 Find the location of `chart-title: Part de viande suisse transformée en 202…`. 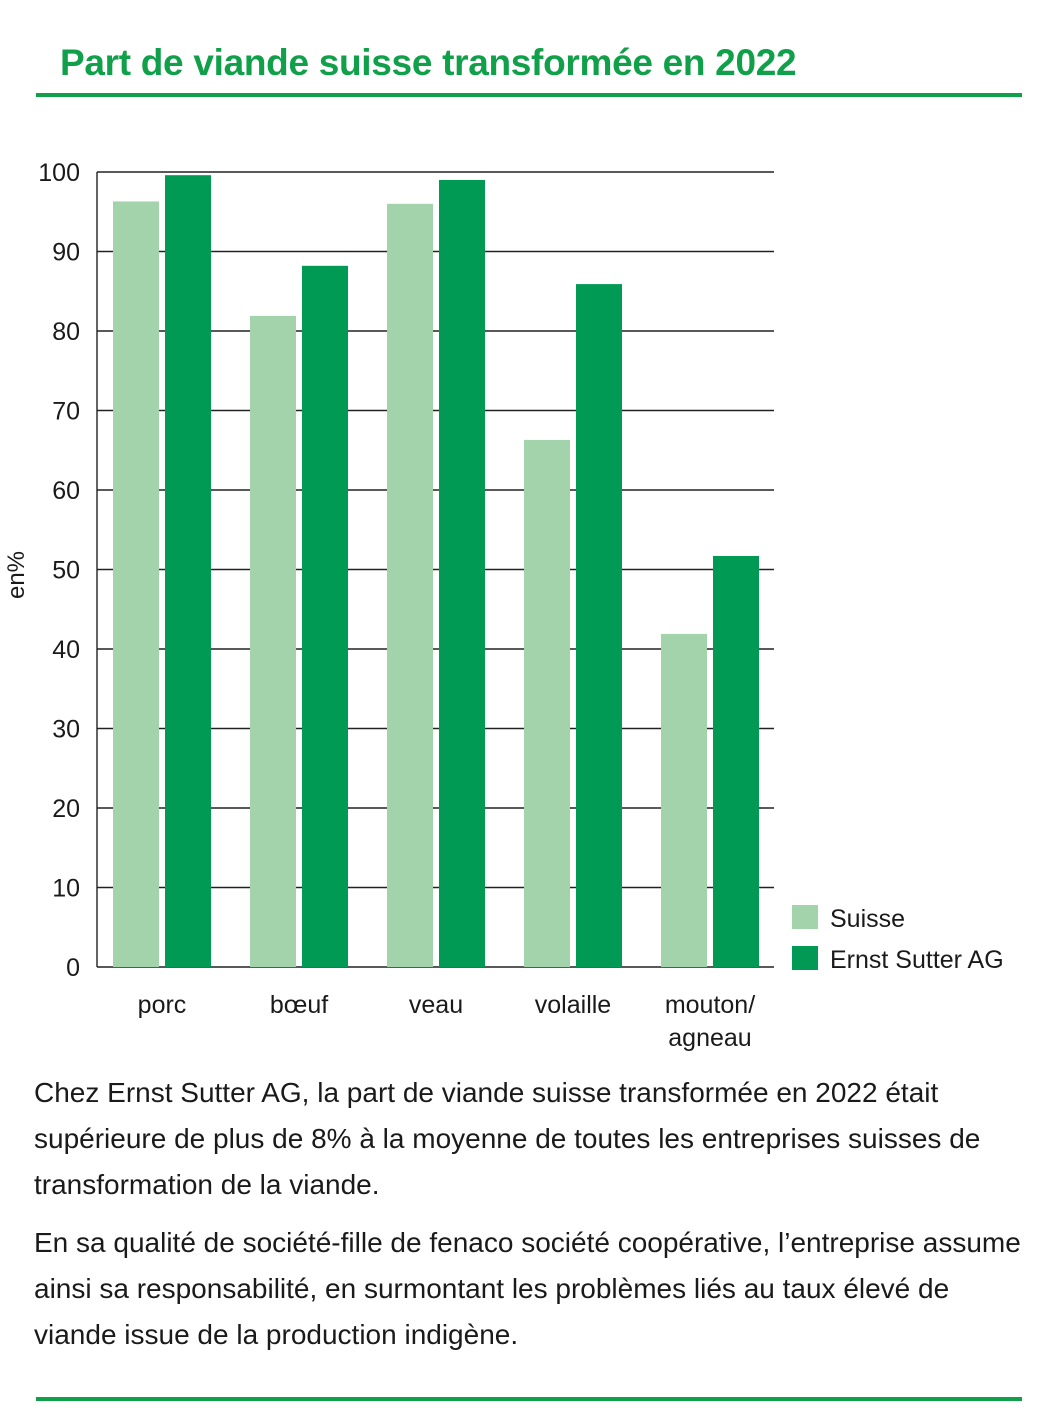

chart-title: Part de viande suisse transformée en 202… is located at coordinates (428, 62).